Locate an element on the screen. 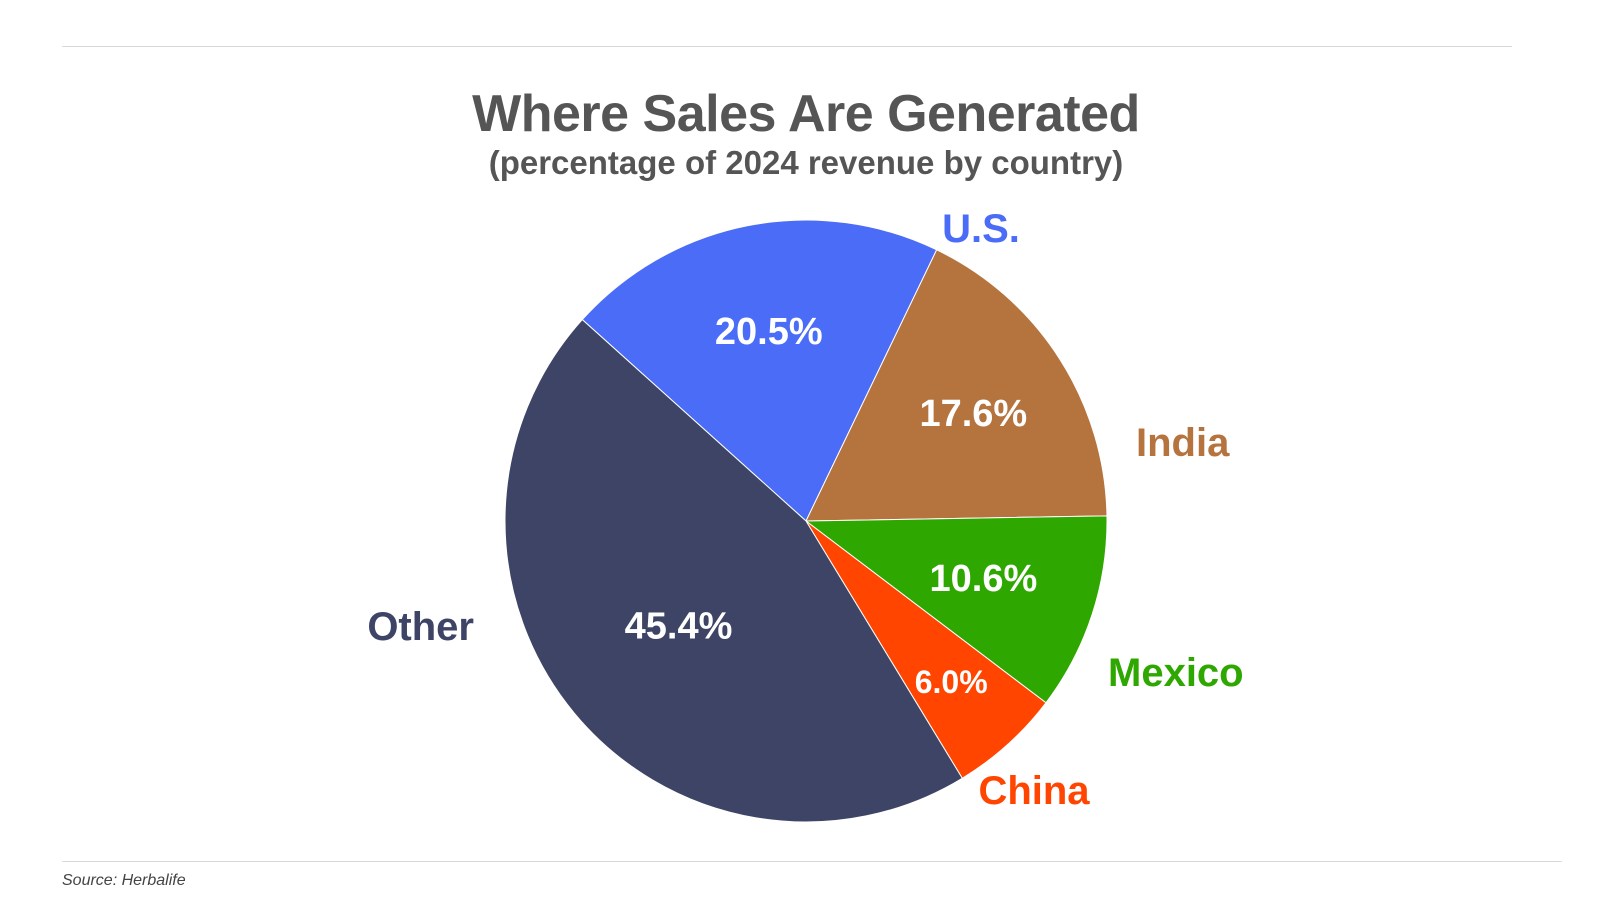 The image size is (1600, 900). data-label-other: 45.4% is located at coordinates (679, 627).